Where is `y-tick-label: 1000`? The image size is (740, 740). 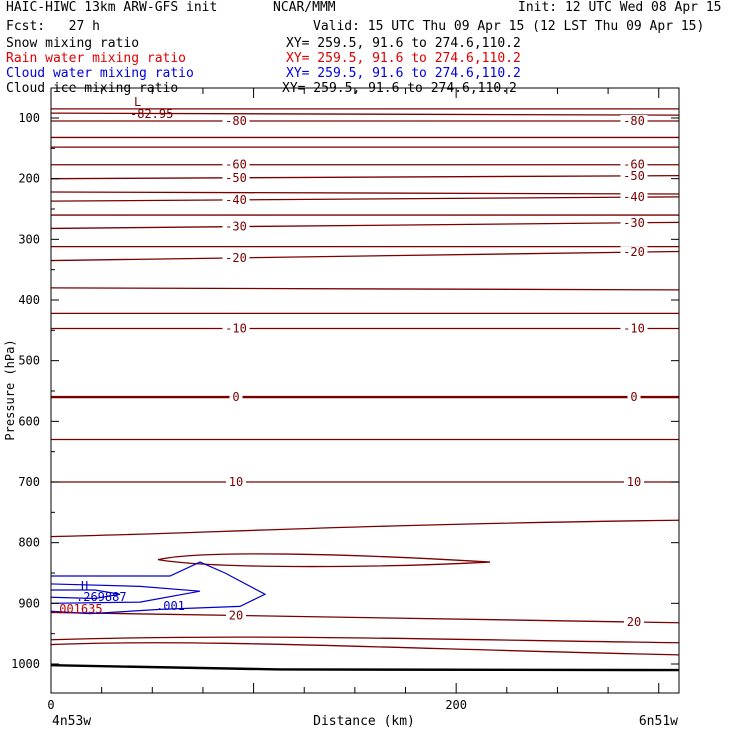
y-tick-label: 1000 is located at coordinates (25, 664).